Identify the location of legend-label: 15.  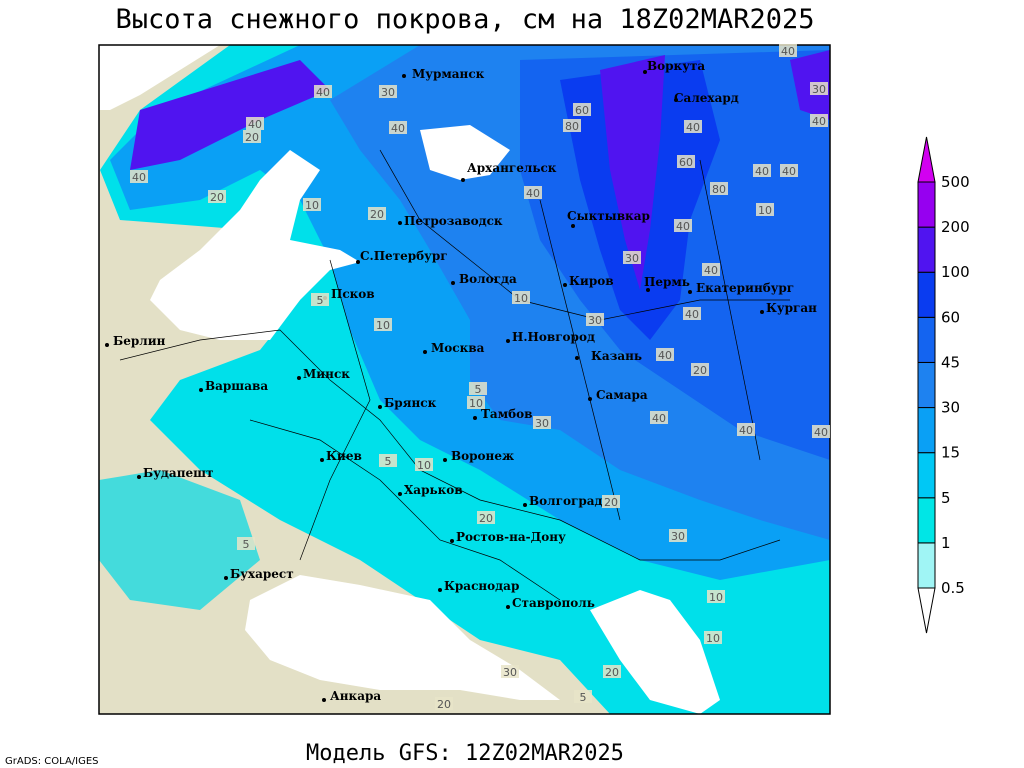
(950, 453).